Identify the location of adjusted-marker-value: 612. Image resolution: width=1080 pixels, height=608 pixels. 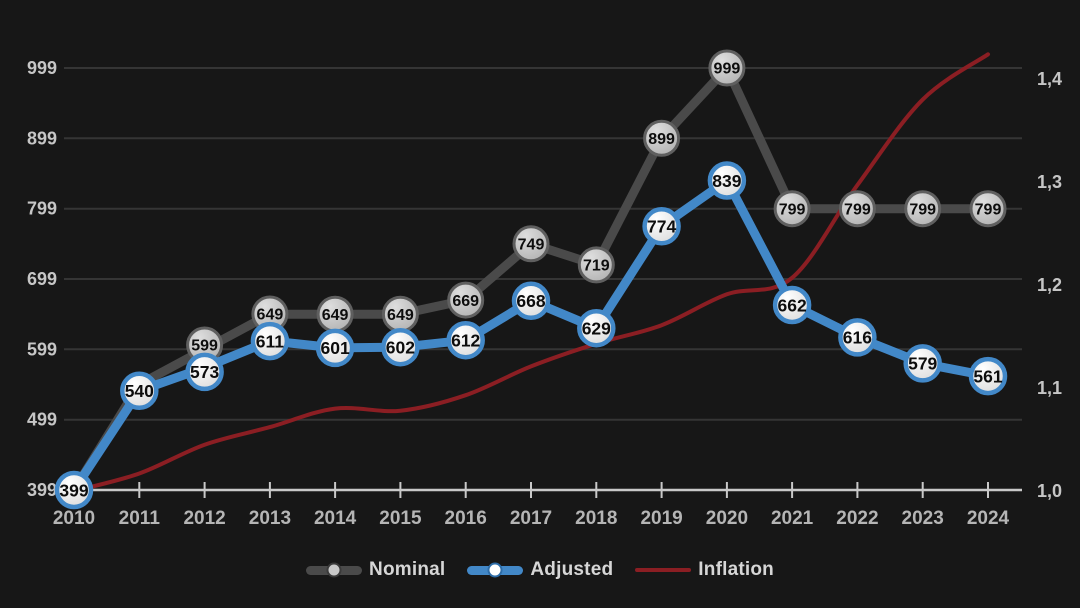
(465, 341).